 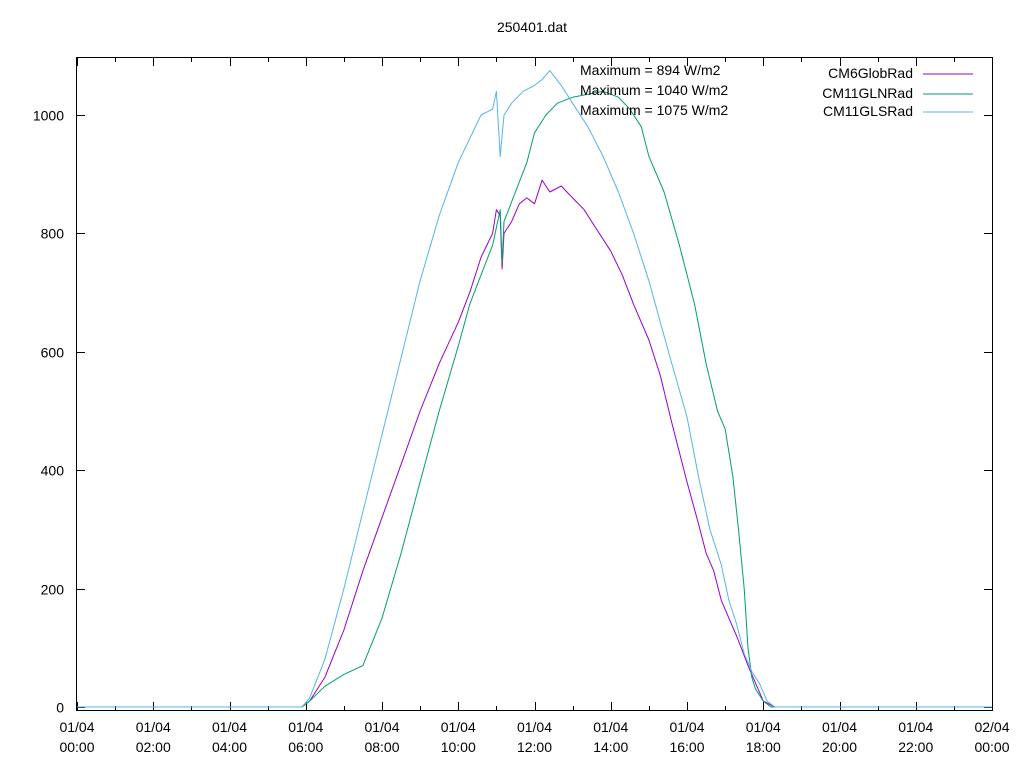 I want to click on y-tick-label: 1000, so click(x=48, y=116).